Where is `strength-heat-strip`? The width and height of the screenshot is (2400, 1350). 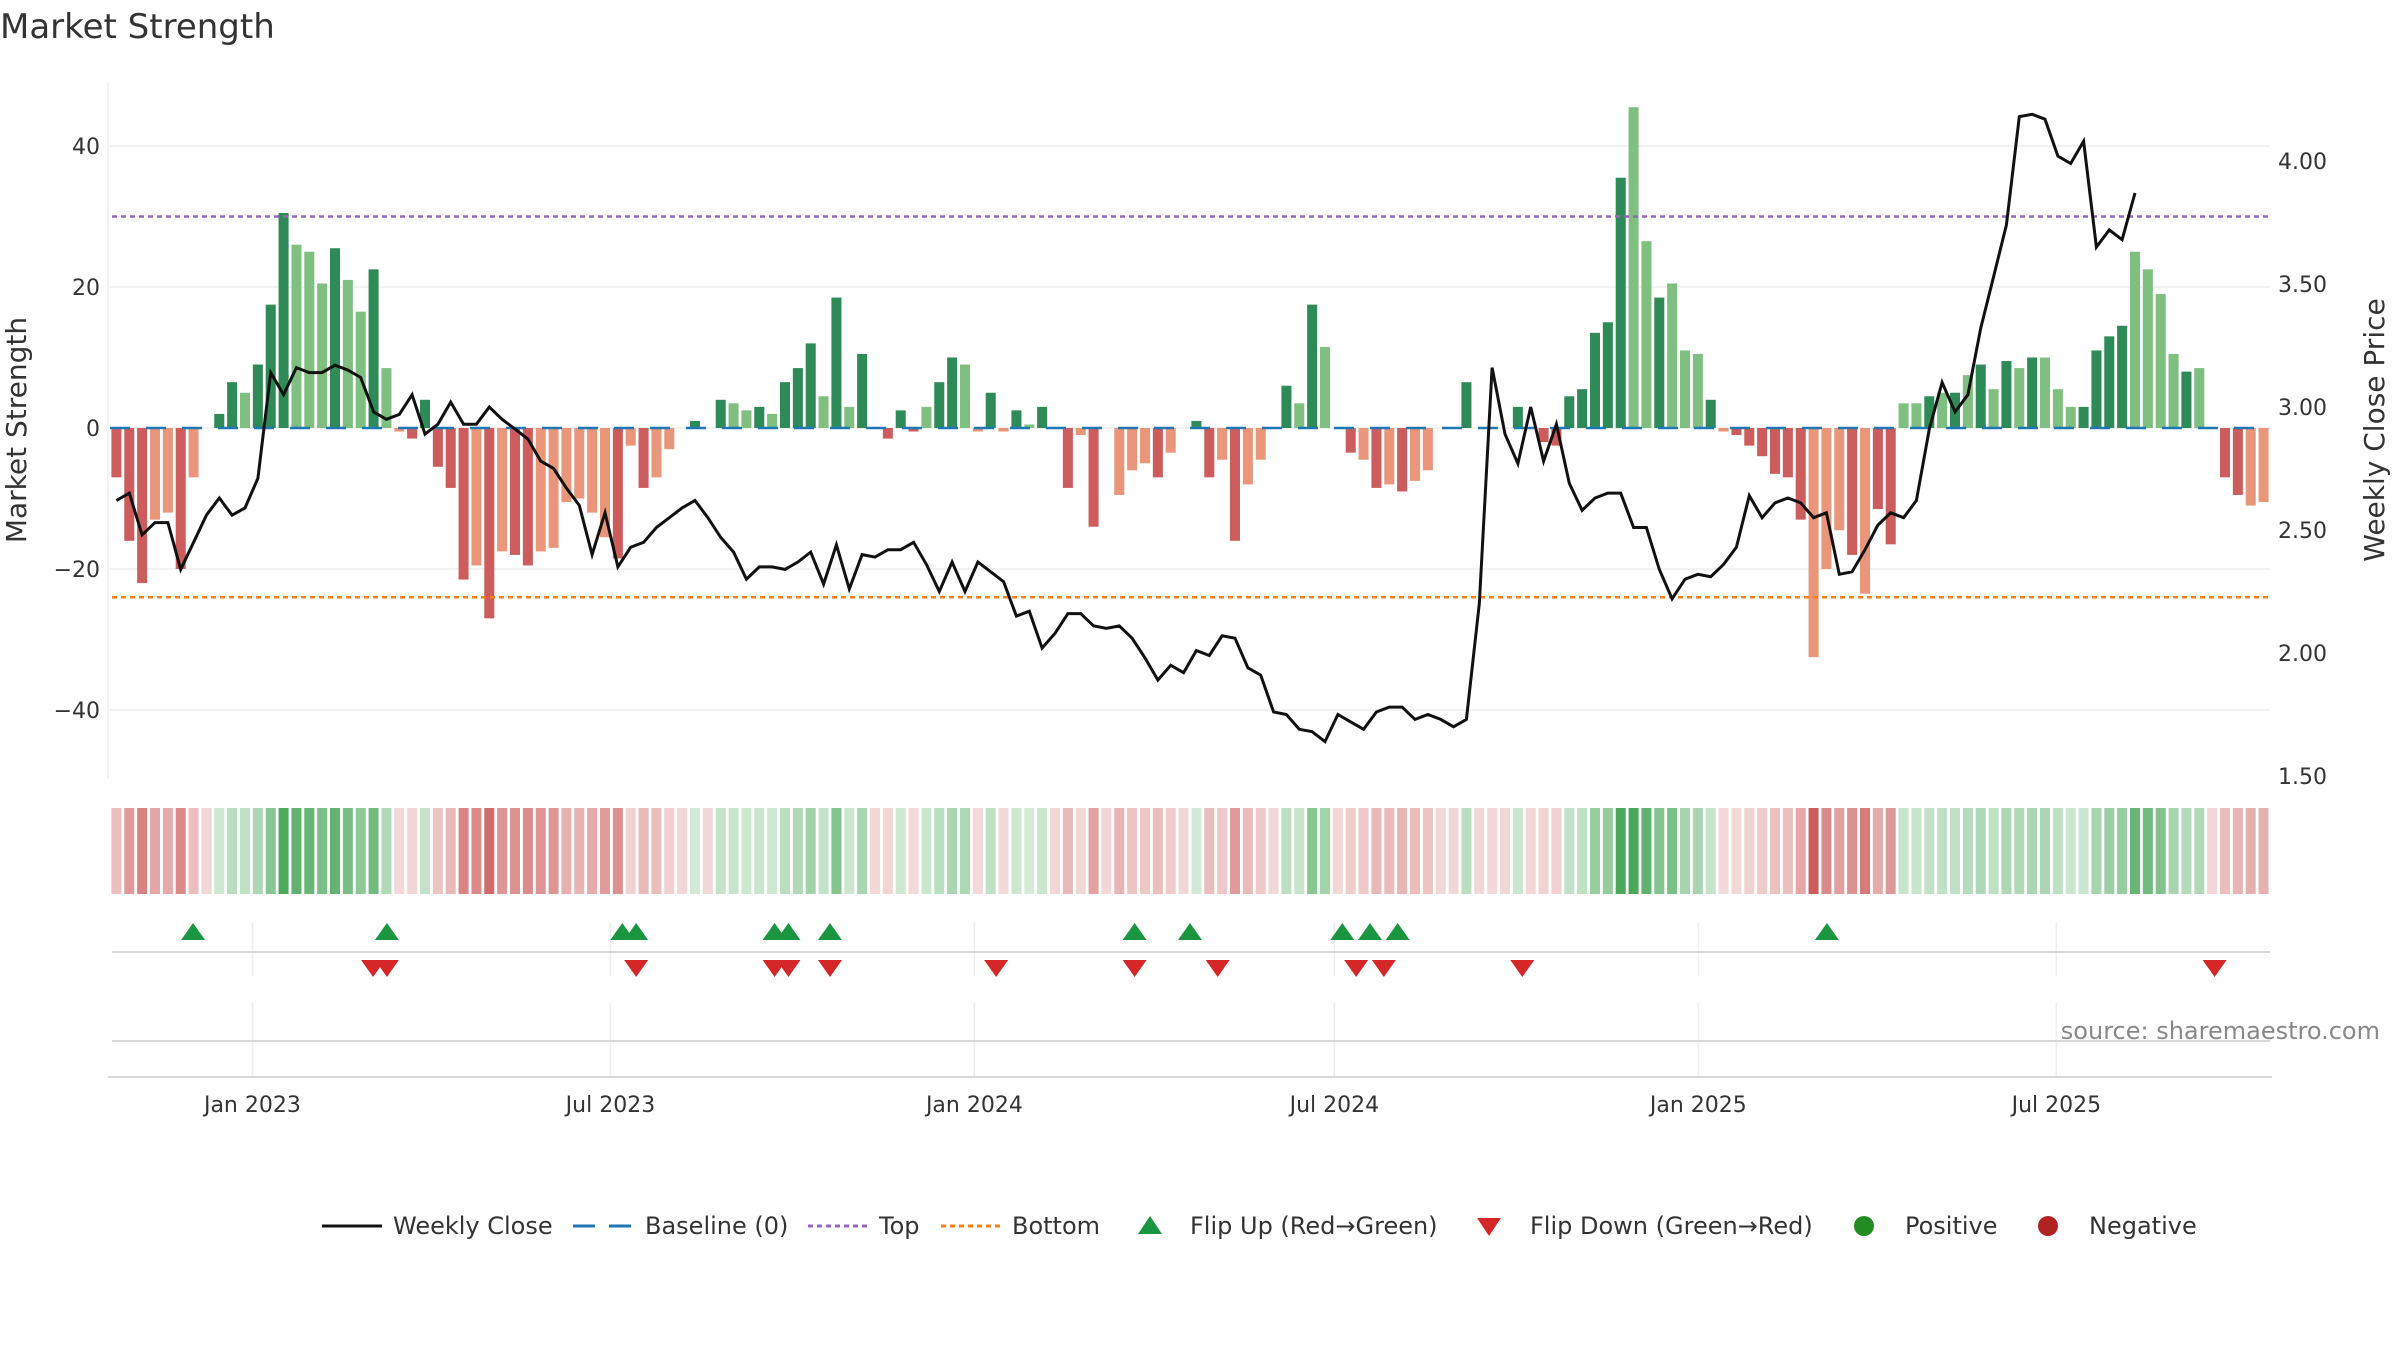 strength-heat-strip is located at coordinates (1190, 851).